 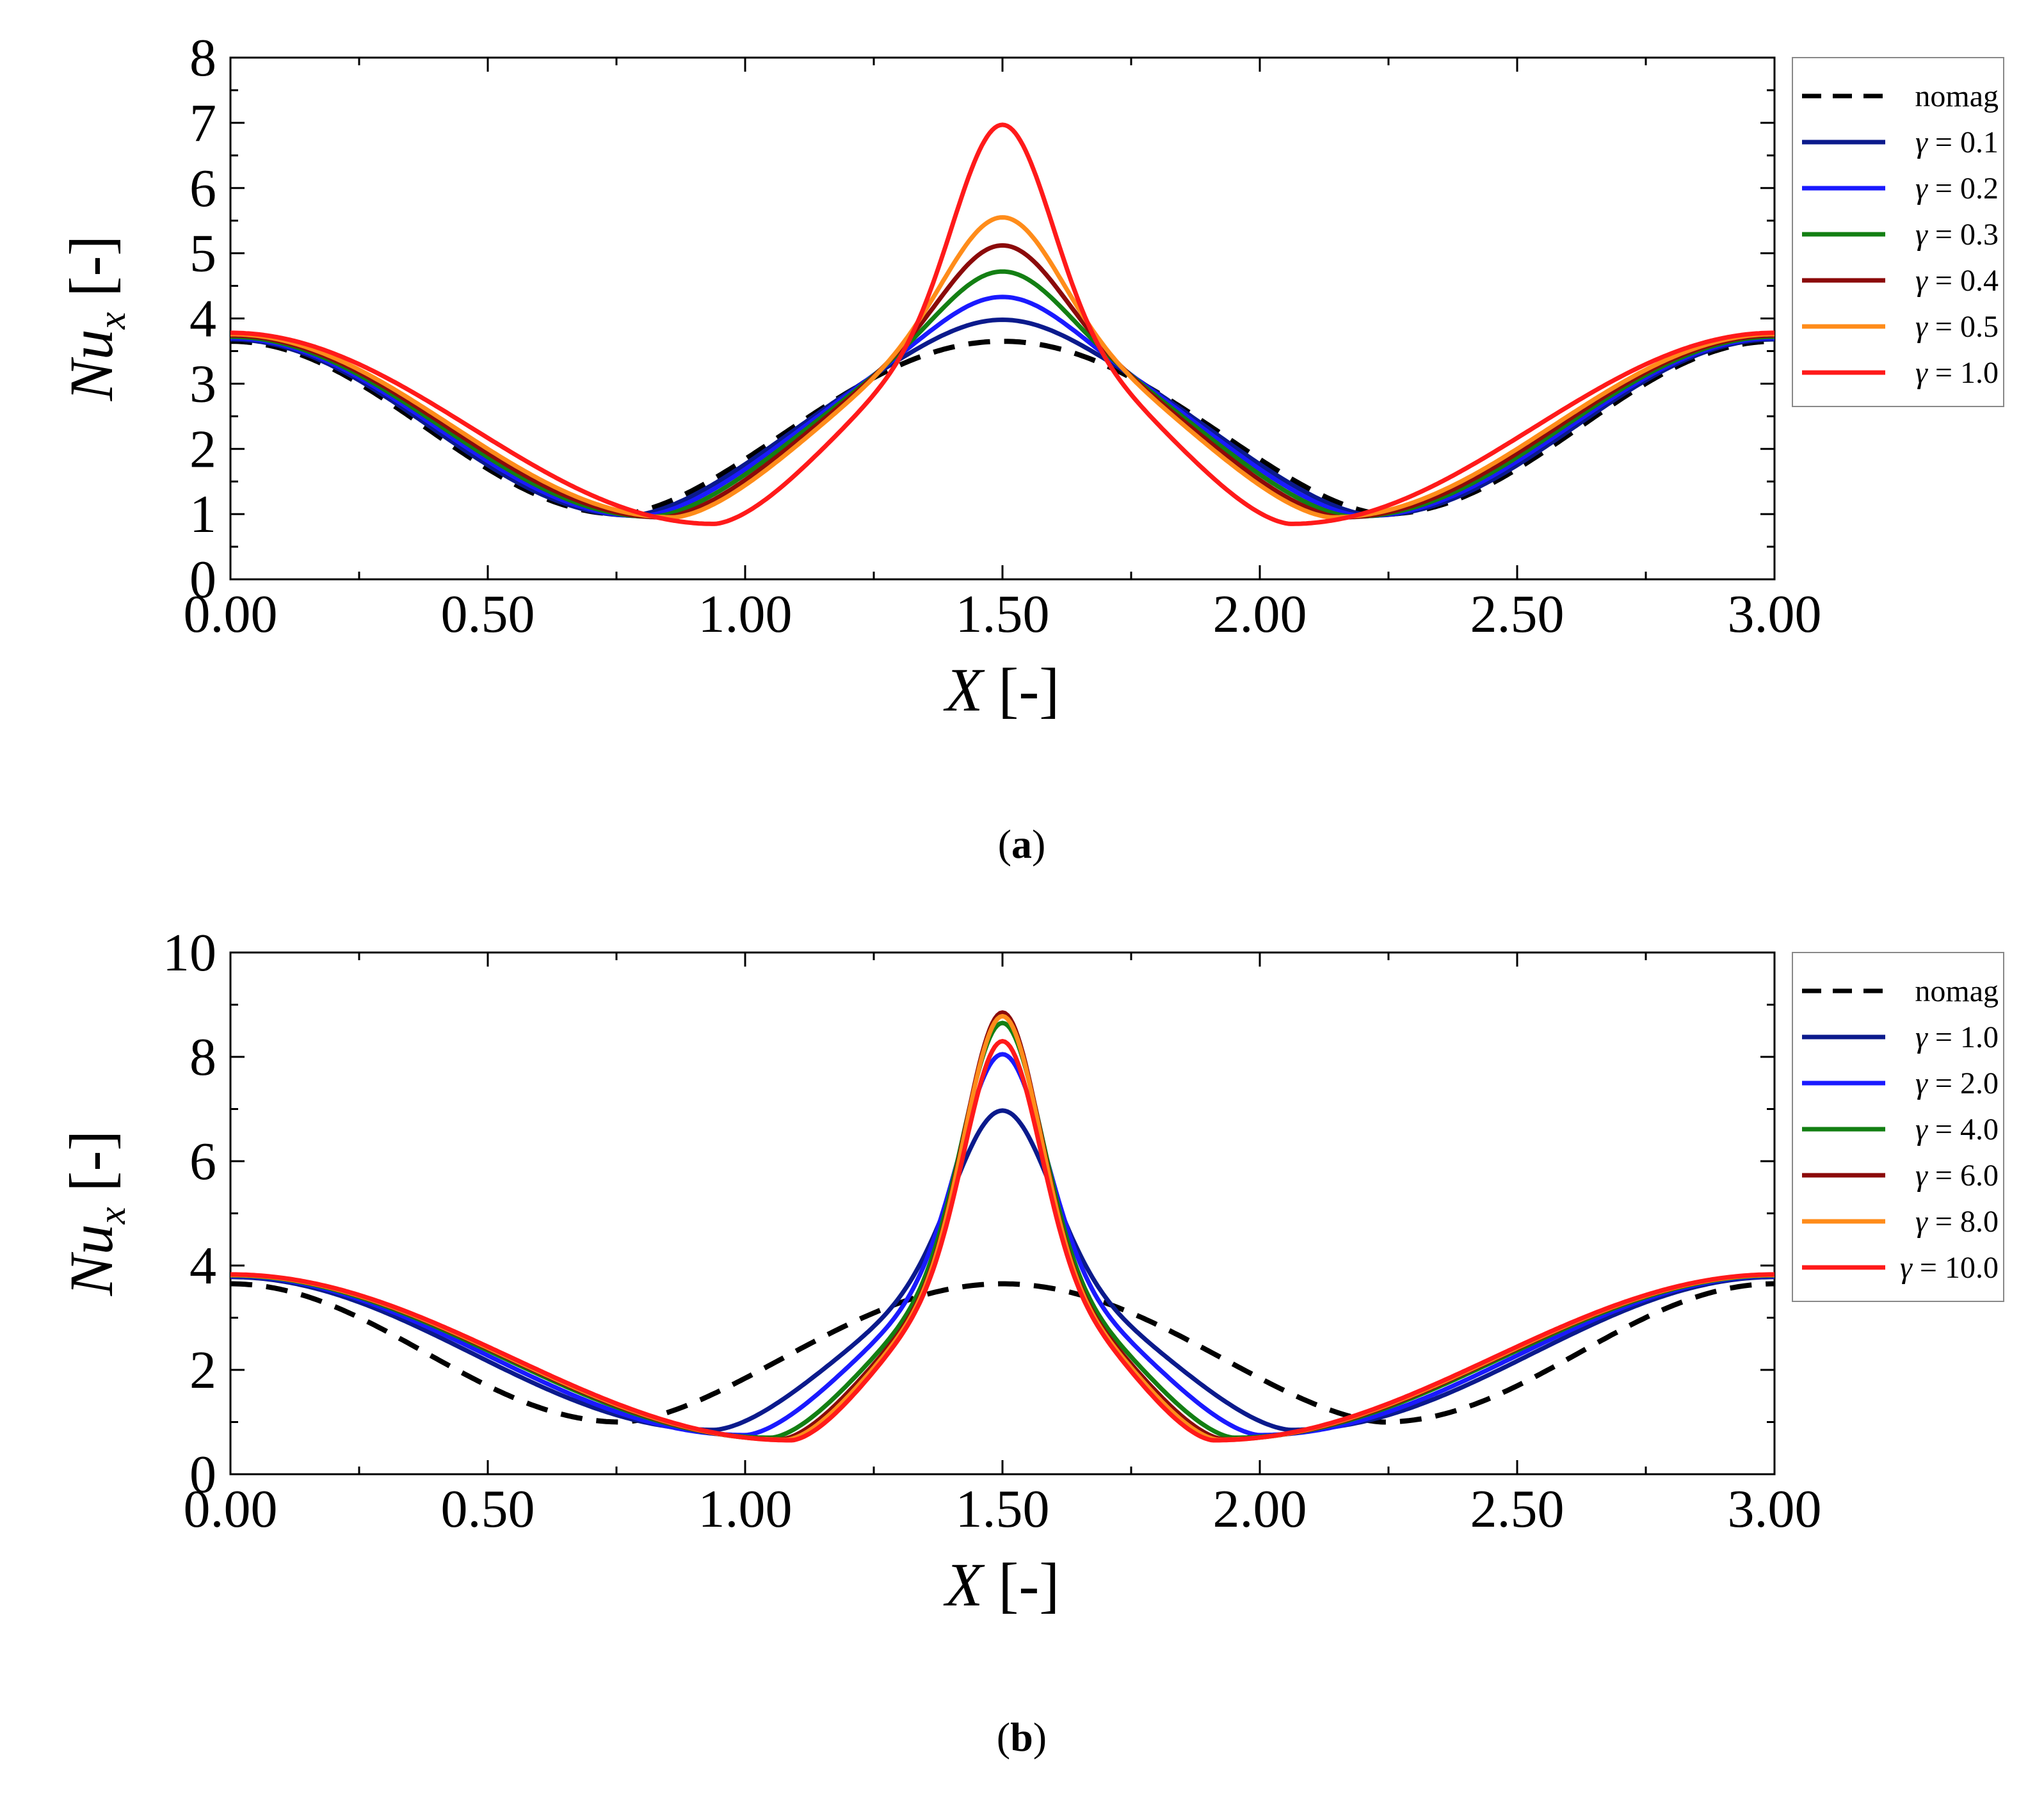 I want to click on legend-item-gamma-10-0: γ = 10.0, so click(x=1900, y=1268).